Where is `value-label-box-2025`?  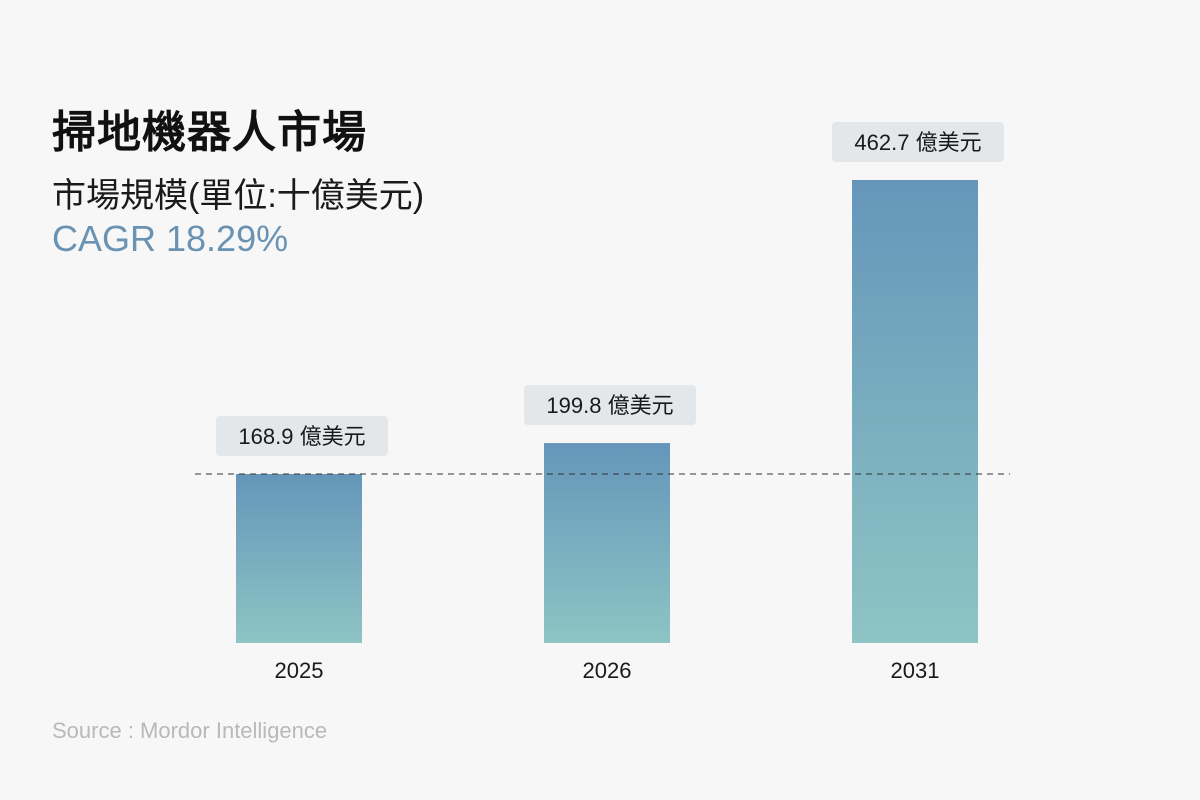
value-label-box-2025 is located at coordinates (302, 435).